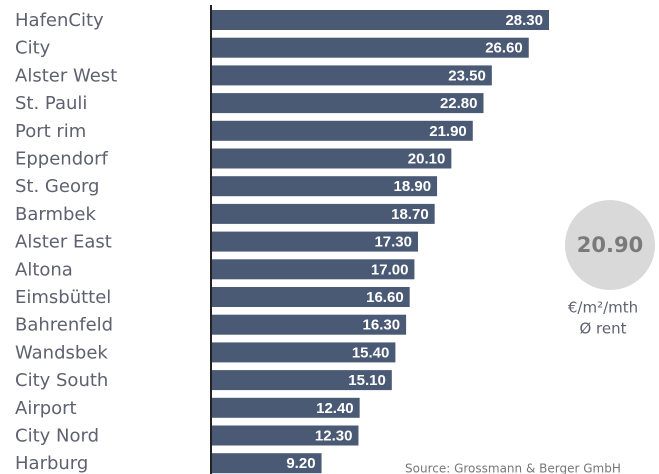 This screenshot has width=659, height=474. What do you see at coordinates (334, 435) in the screenshot?
I see `value-label: 12.30` at bounding box center [334, 435].